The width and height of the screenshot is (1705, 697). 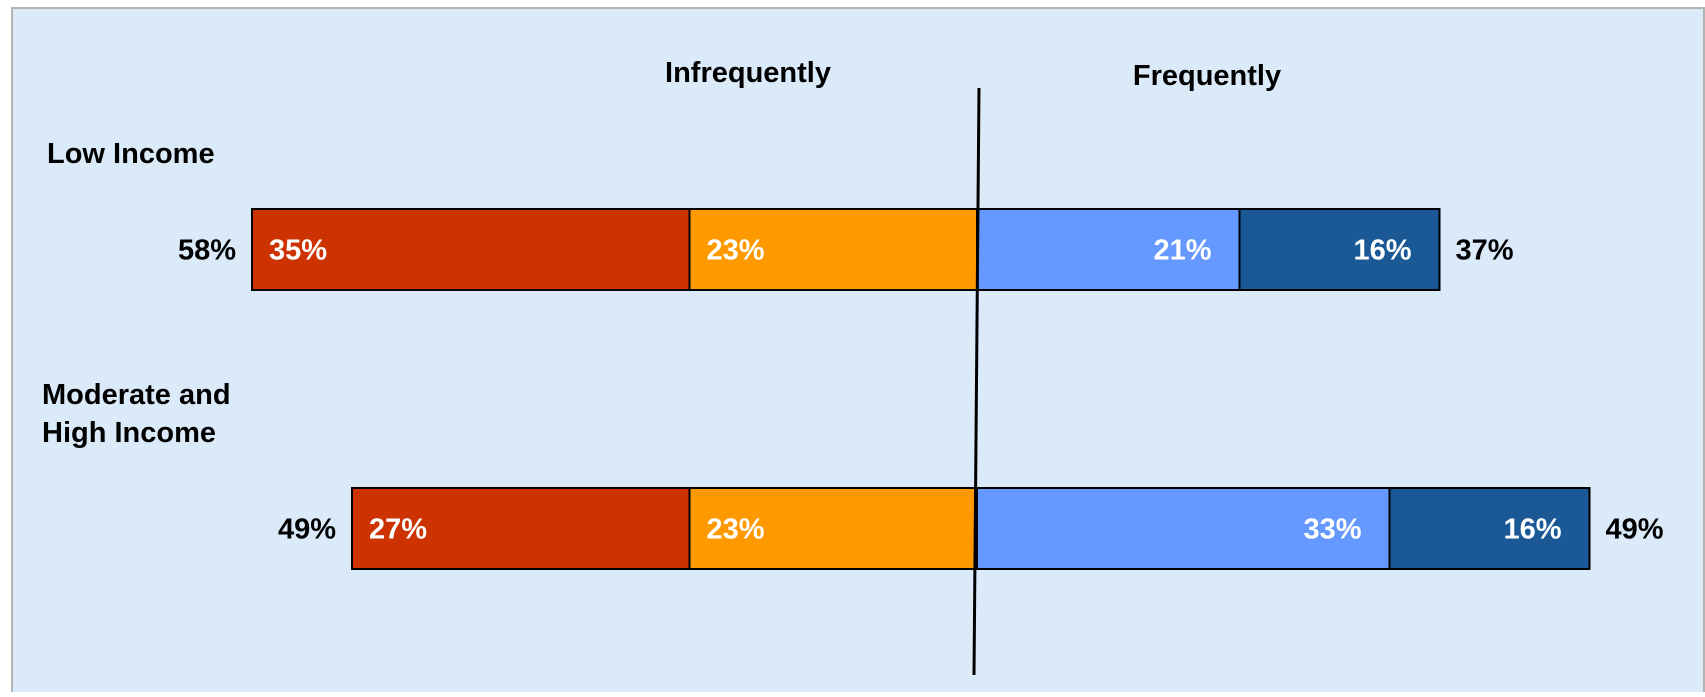 What do you see at coordinates (1332, 530) in the screenshot?
I see `bar-value-label: 33%` at bounding box center [1332, 530].